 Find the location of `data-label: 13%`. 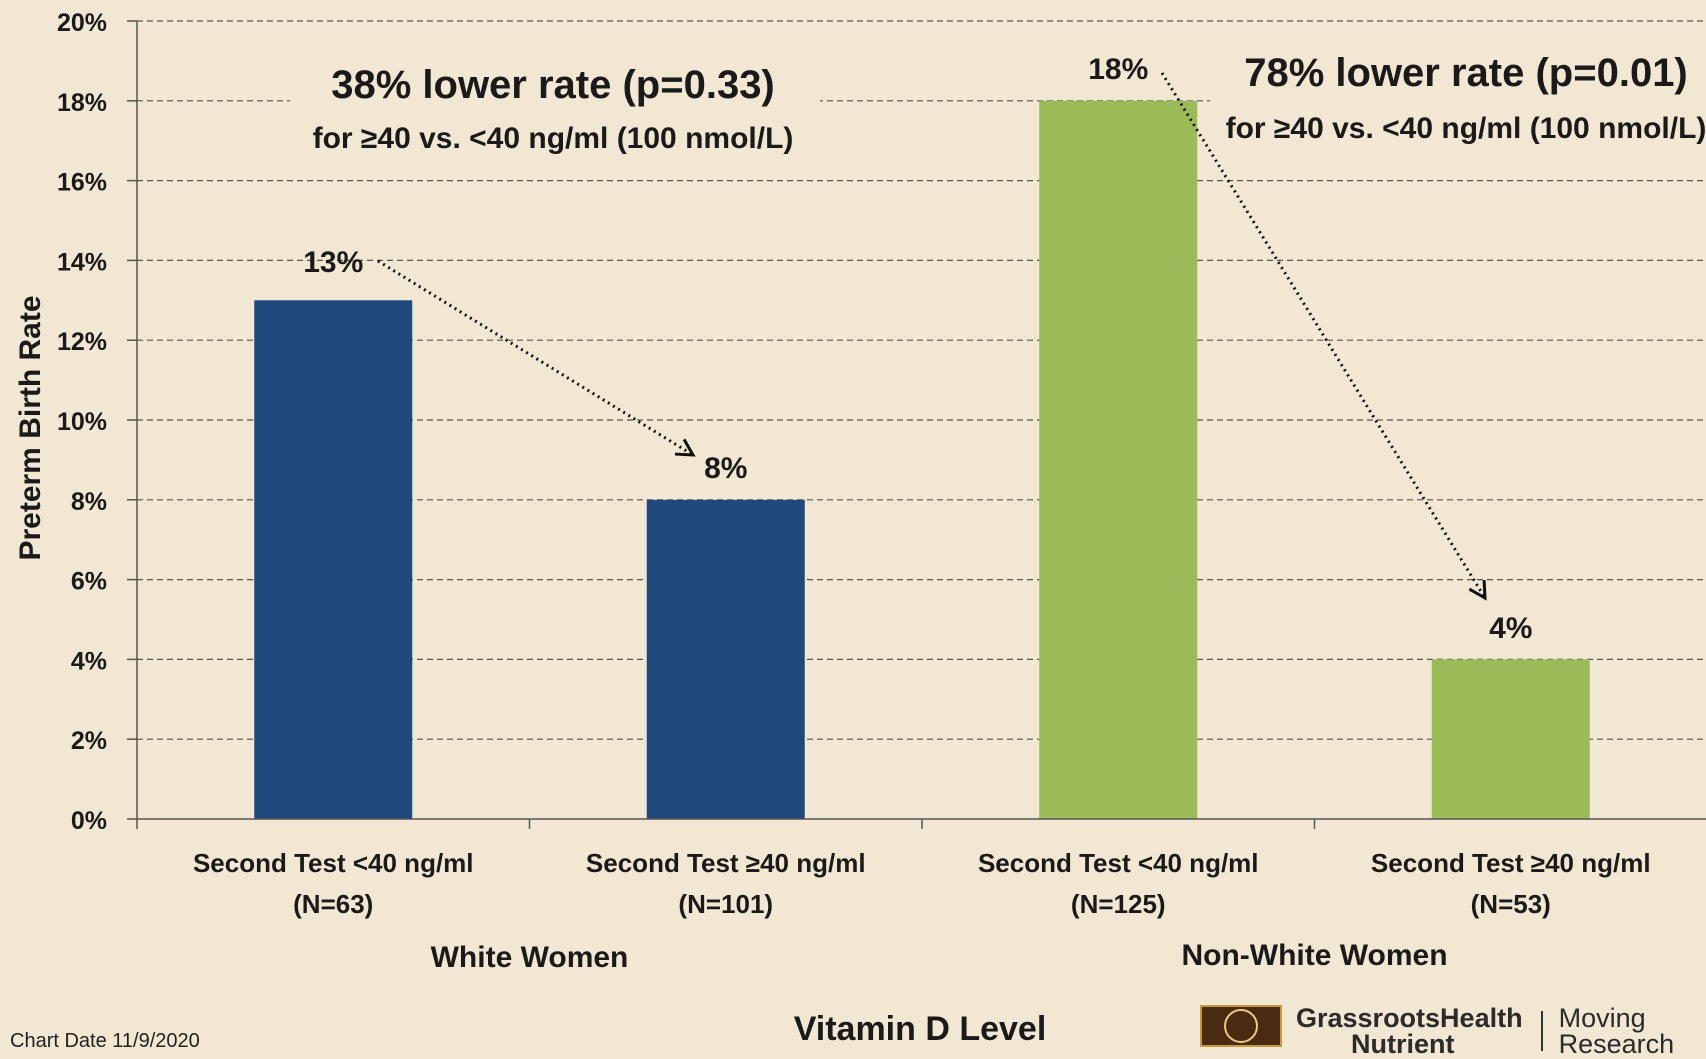

data-label: 13% is located at coordinates (333, 262).